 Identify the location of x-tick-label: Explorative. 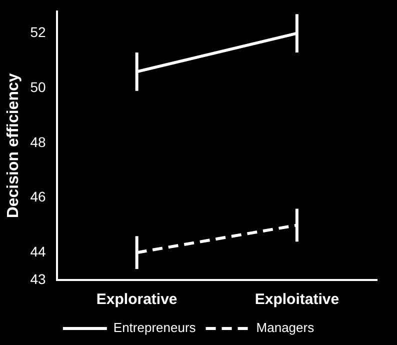
(137, 299).